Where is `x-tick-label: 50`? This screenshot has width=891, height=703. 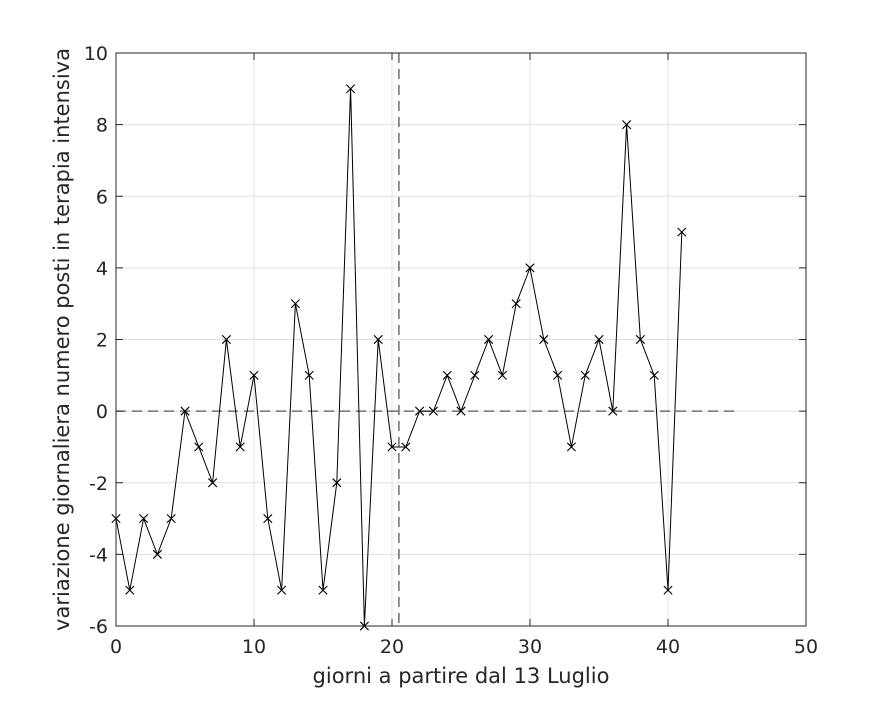
x-tick-label: 50 is located at coordinates (806, 647).